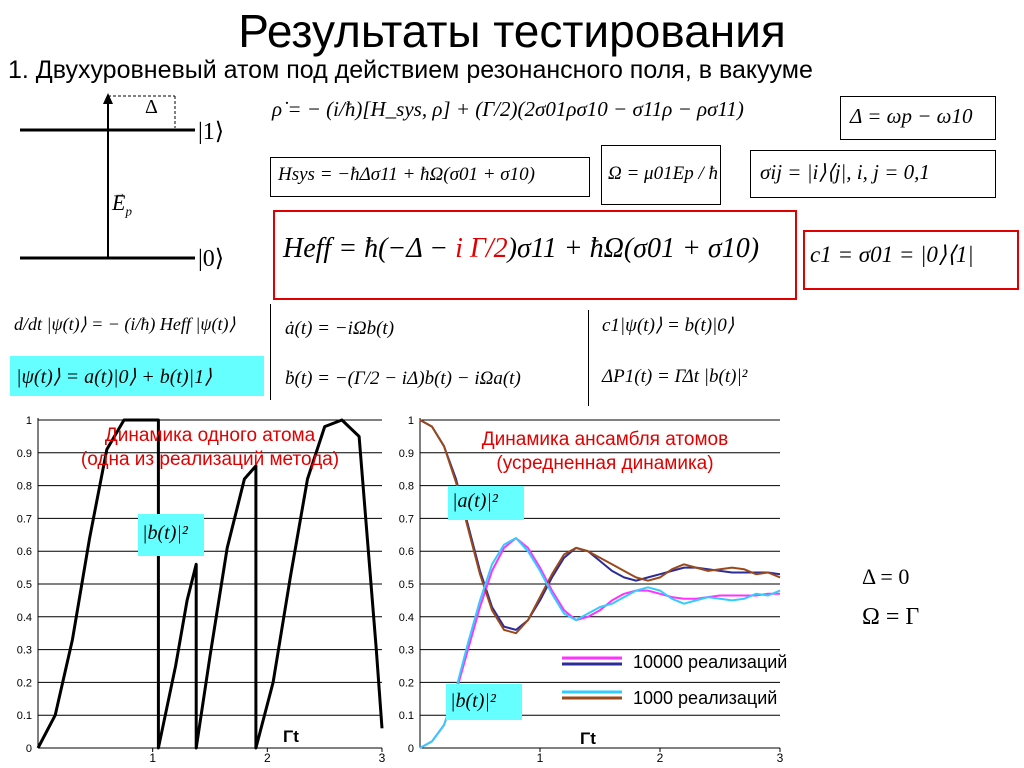  What do you see at coordinates (588, 738) in the screenshot?
I see `chart2-xlabel: Γt` at bounding box center [588, 738].